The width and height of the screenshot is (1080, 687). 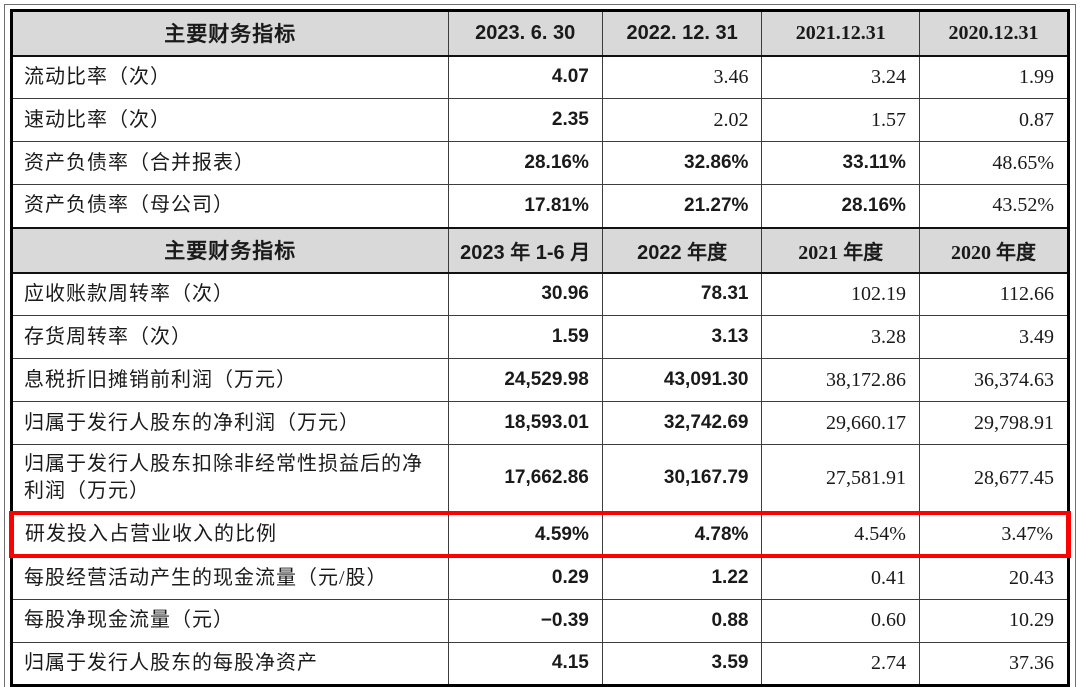 I want to click on row-label: 每股经营活动产生的现金流量（元/股）, so click(x=230, y=577).